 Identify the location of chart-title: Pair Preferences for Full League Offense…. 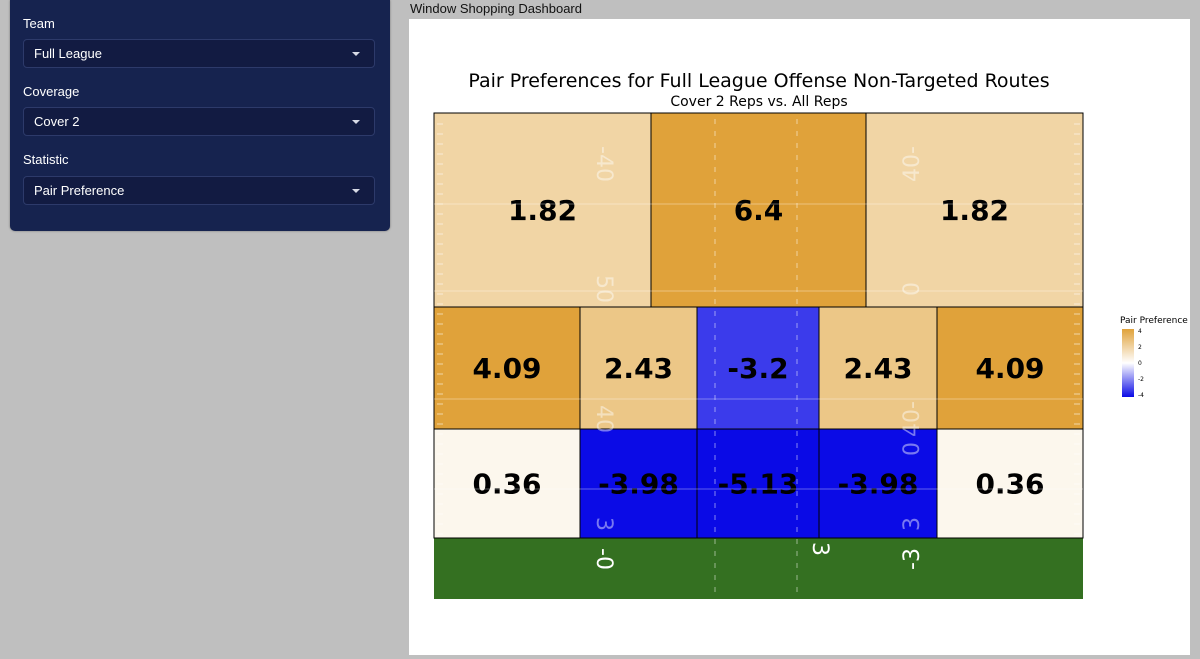
(758, 81).